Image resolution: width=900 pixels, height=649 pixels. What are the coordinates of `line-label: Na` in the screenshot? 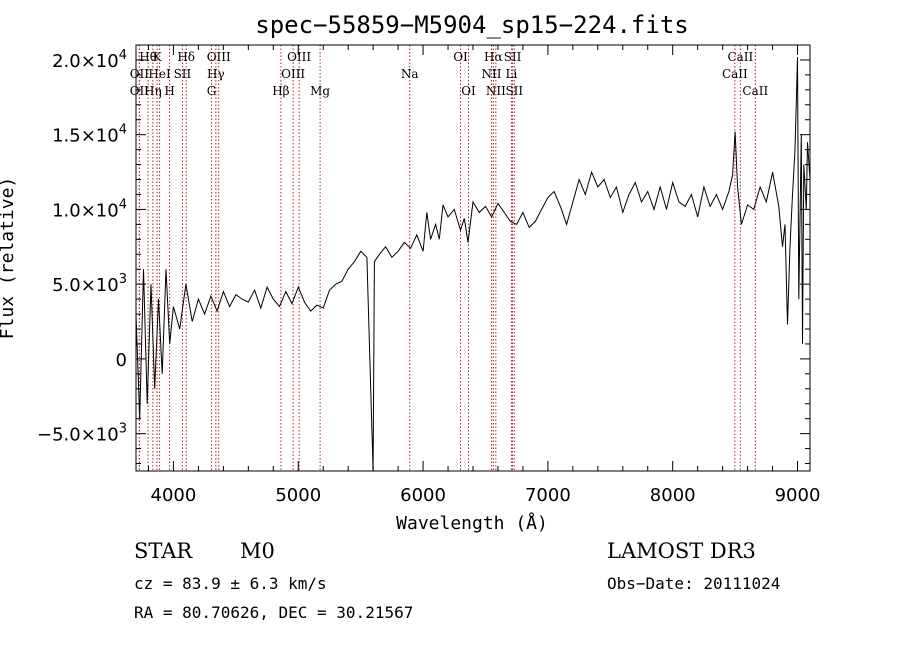 It's located at (410, 74).